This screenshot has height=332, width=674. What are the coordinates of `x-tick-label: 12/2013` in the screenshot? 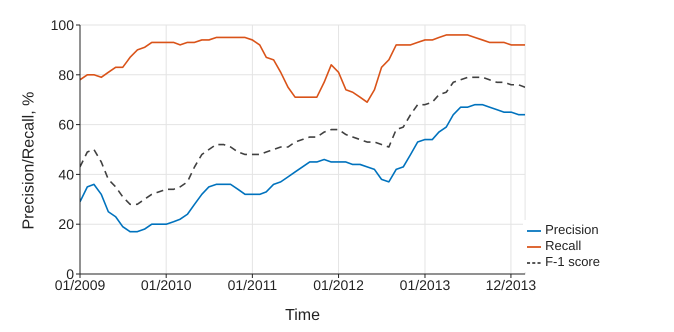 It's located at (511, 284).